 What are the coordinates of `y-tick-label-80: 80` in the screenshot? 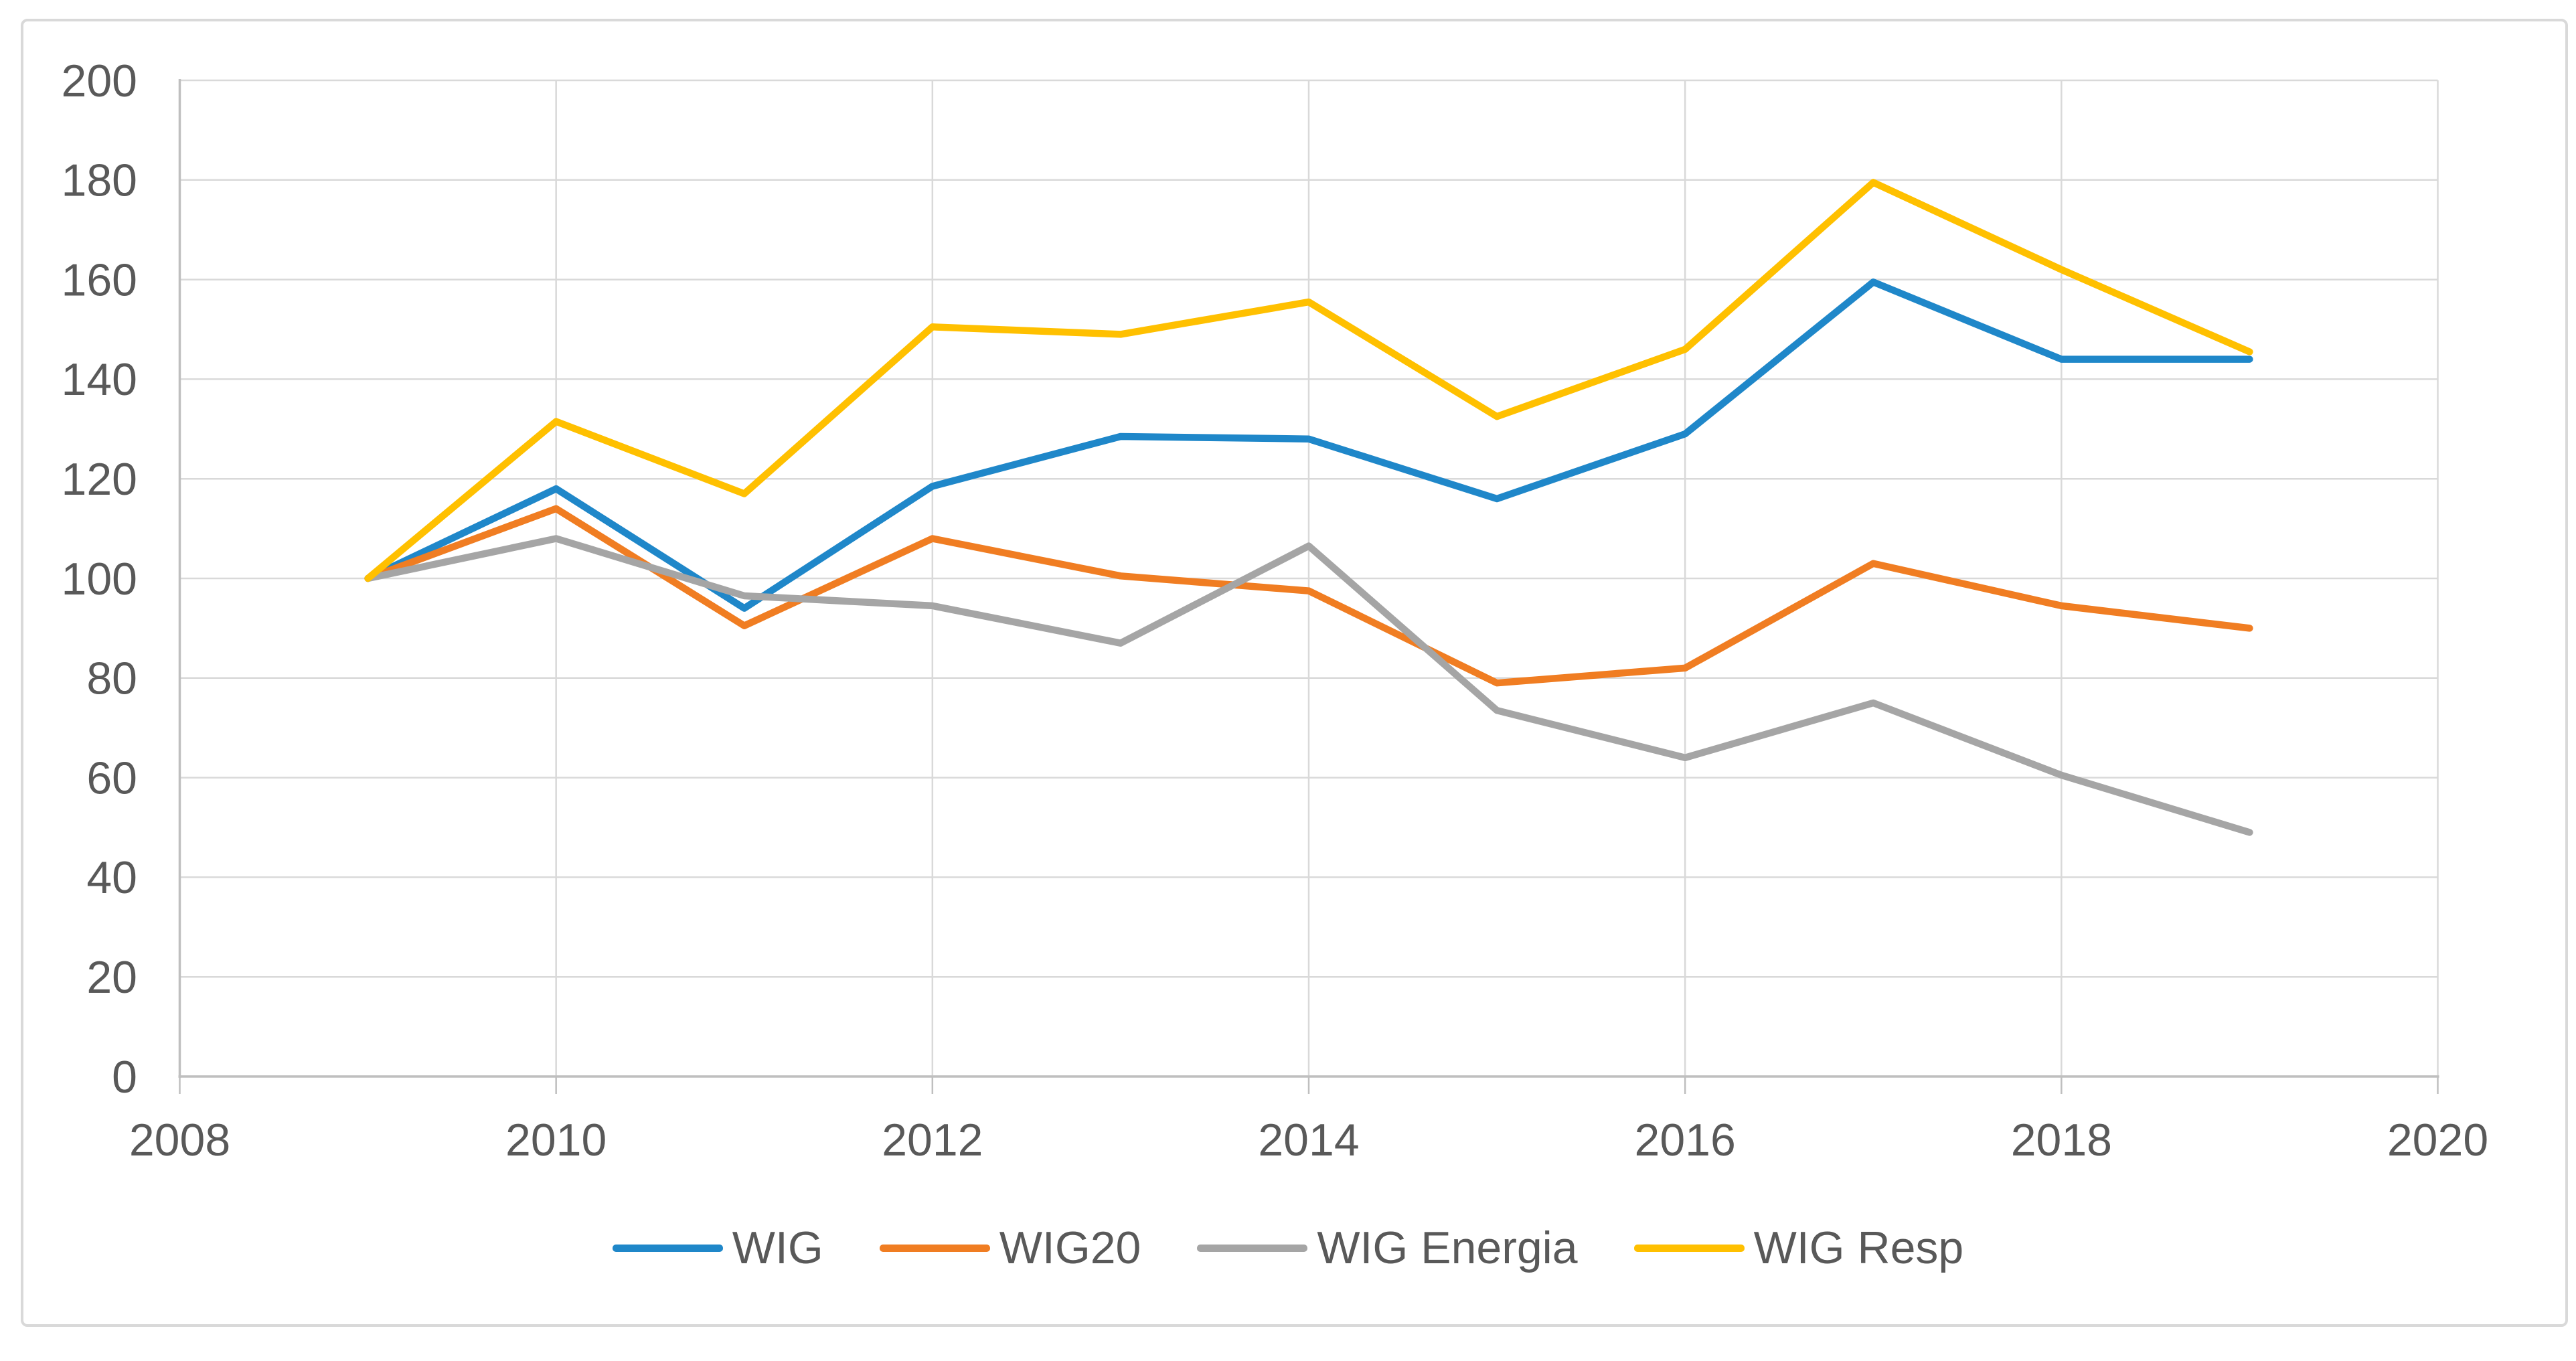 It's located at (112, 678).